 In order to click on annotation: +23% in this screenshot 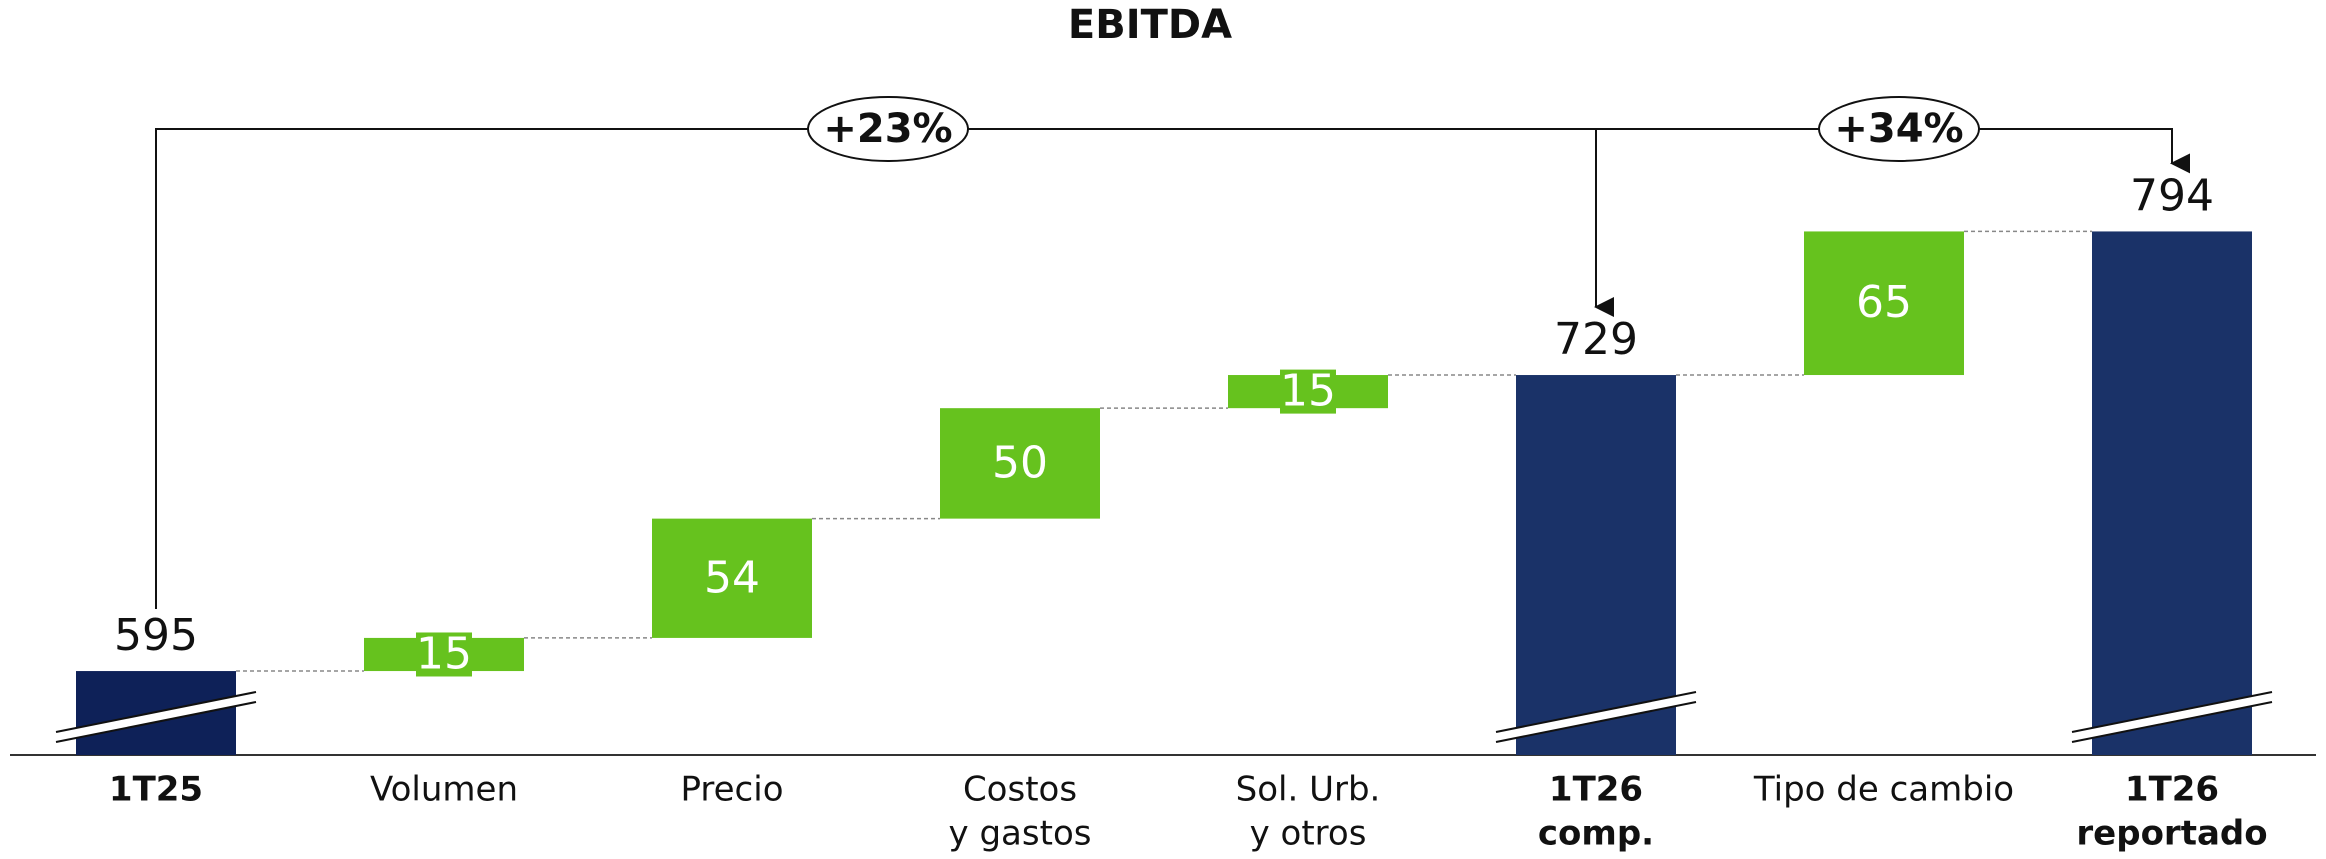, I will do `click(887, 129)`.